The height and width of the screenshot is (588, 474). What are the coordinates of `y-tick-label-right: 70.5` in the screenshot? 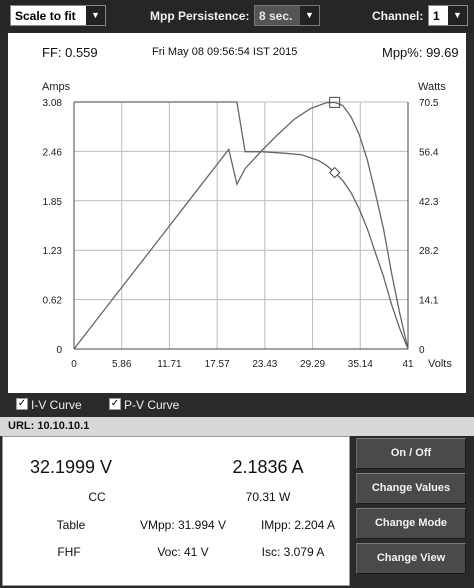 It's located at (429, 103).